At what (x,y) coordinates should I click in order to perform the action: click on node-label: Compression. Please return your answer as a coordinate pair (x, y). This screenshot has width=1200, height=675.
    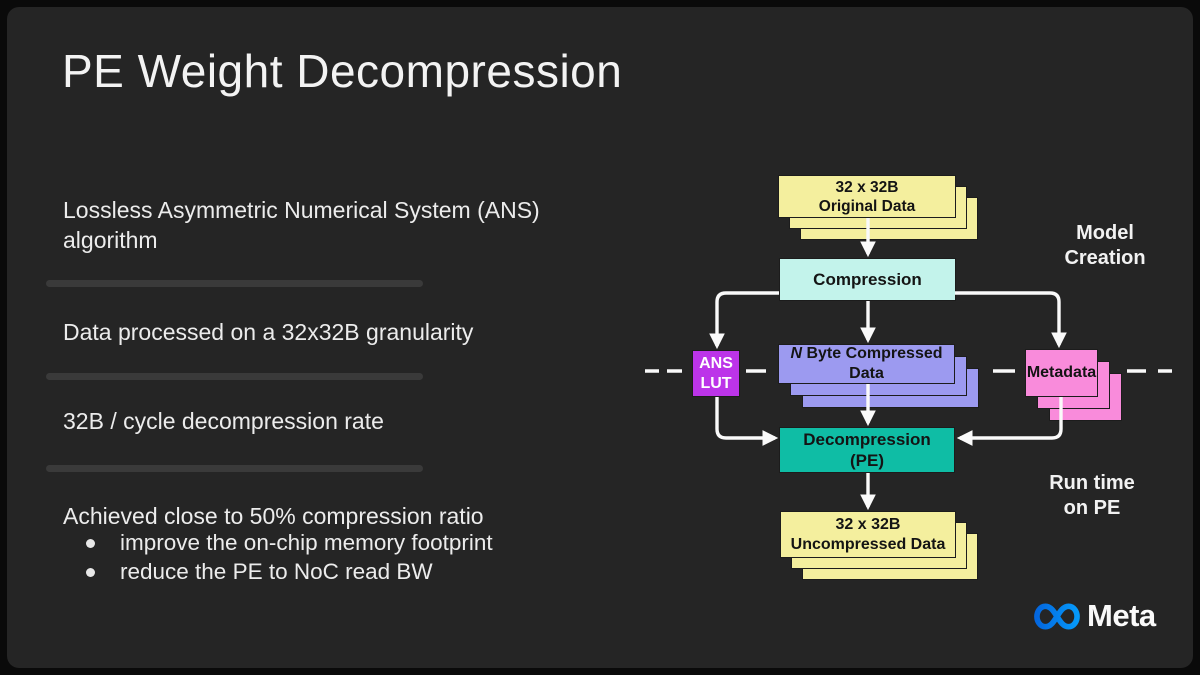
    Looking at the image, I should click on (867, 279).